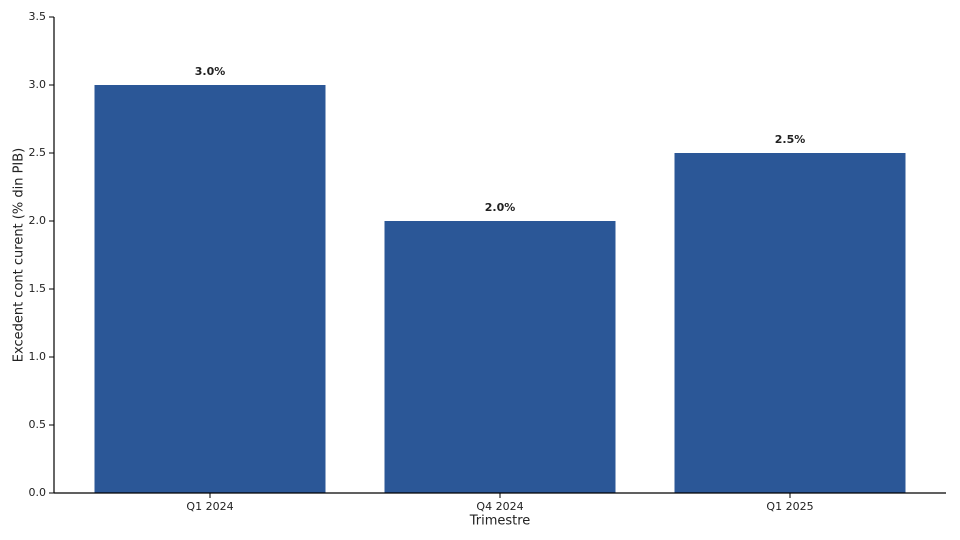 This screenshot has height=540, width=960. What do you see at coordinates (209, 506) in the screenshot?
I see `x-tick-label: Q1 2024` at bounding box center [209, 506].